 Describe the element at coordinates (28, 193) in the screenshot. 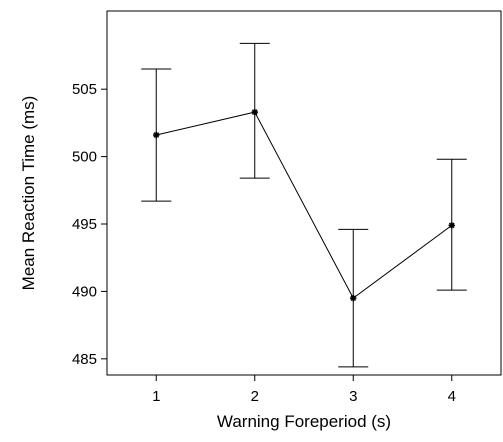

I see `y-axis-label: Mean Reaction Time (ms)` at that location.